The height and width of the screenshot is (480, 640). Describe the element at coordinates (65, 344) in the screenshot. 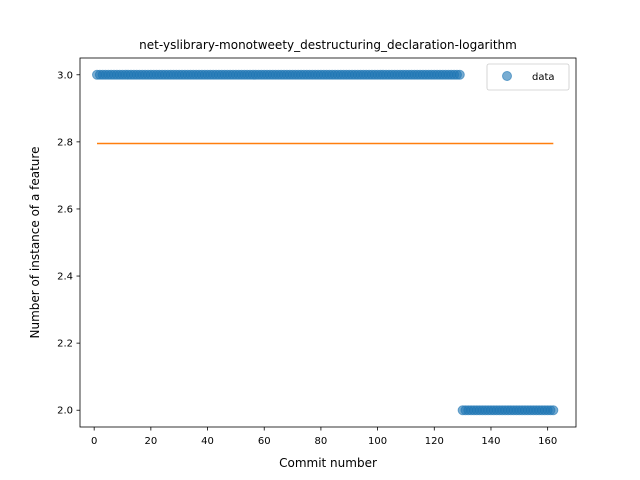

I see `y-tick-label: 2.2` at that location.